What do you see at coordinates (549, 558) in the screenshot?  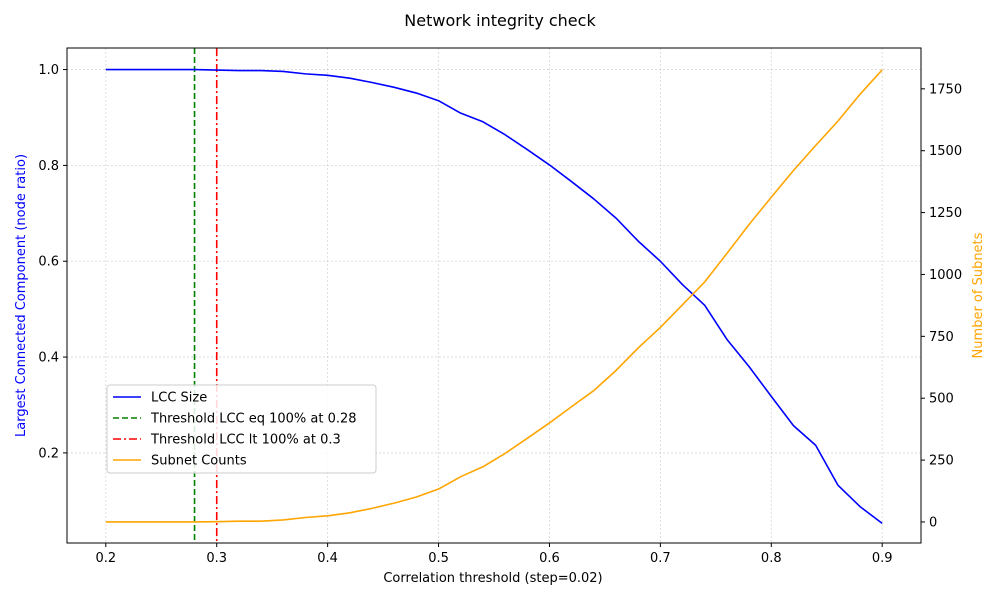 I see `x-tick-label: 0.6` at bounding box center [549, 558].